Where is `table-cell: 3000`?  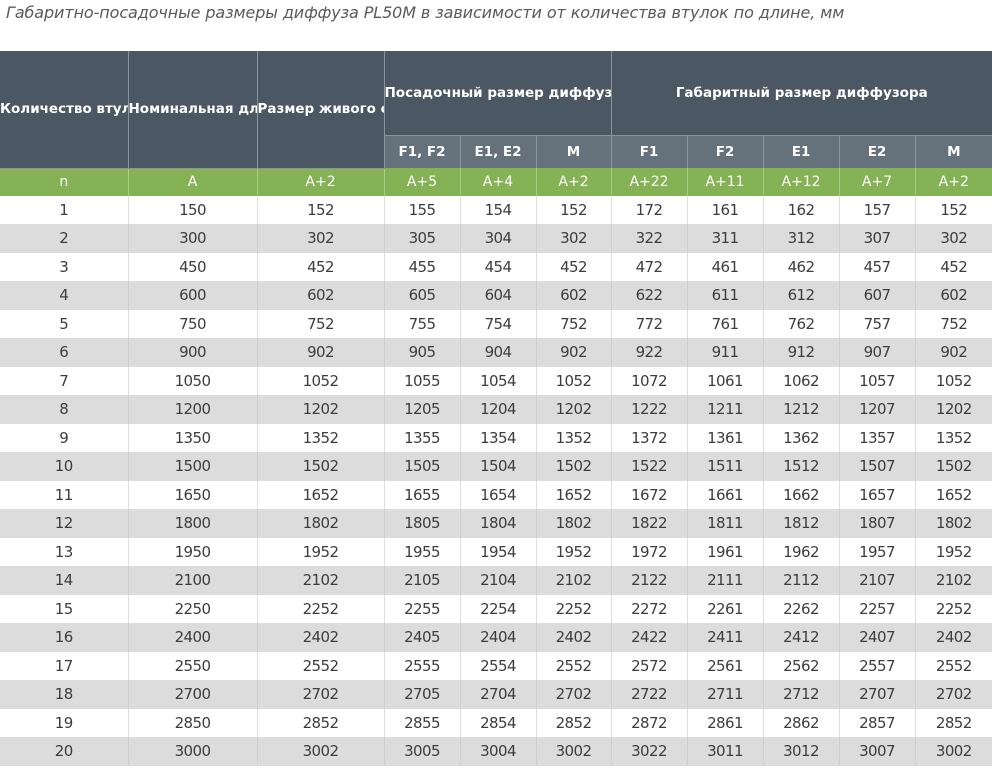
table-cell: 3000 is located at coordinates (193, 751).